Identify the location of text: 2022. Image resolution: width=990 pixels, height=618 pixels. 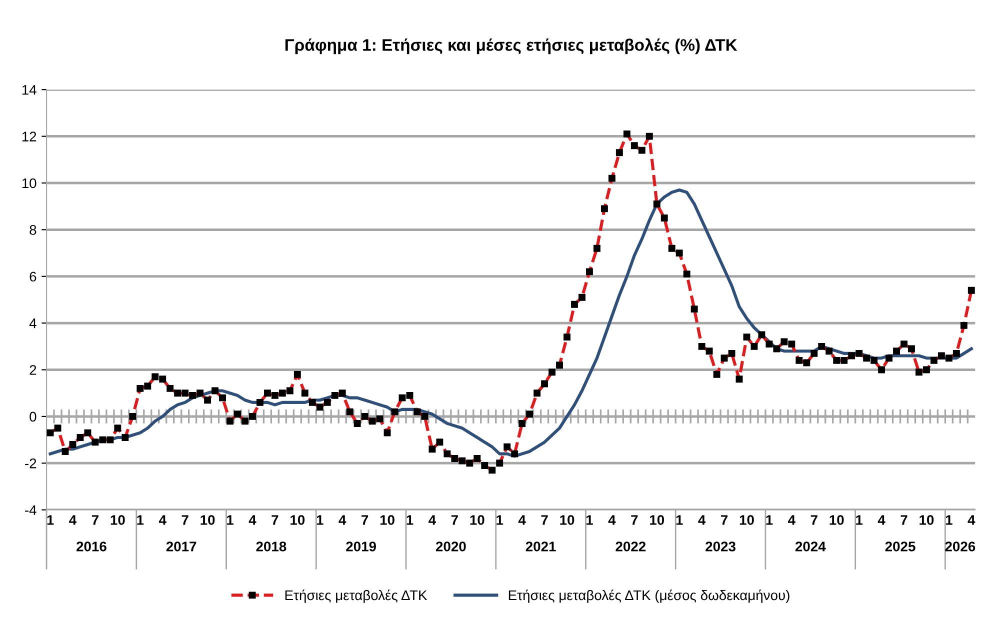
(631, 547).